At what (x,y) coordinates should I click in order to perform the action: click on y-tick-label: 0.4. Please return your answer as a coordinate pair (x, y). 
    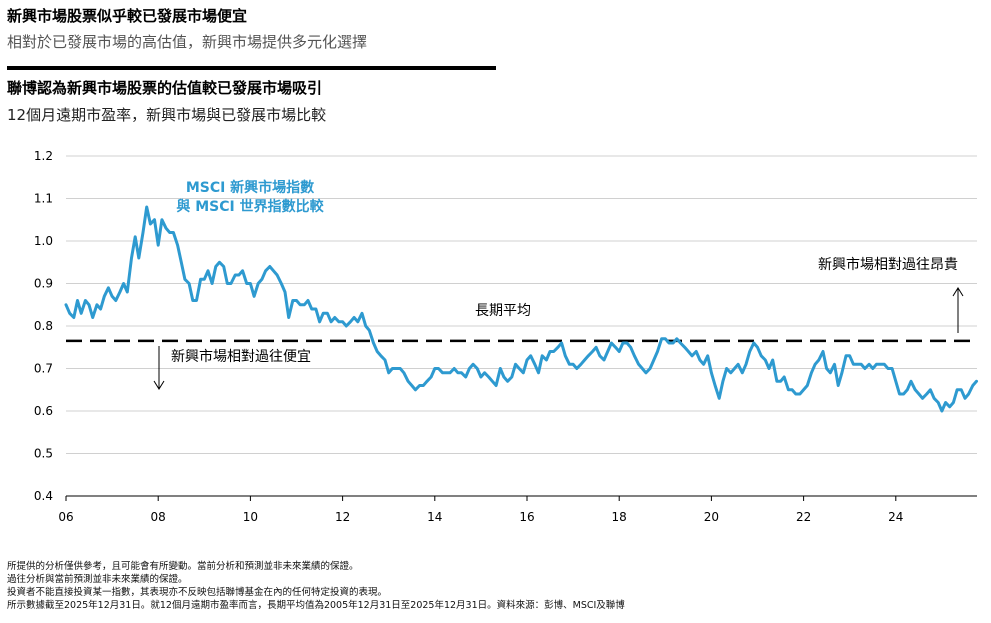
    Looking at the image, I should click on (43, 496).